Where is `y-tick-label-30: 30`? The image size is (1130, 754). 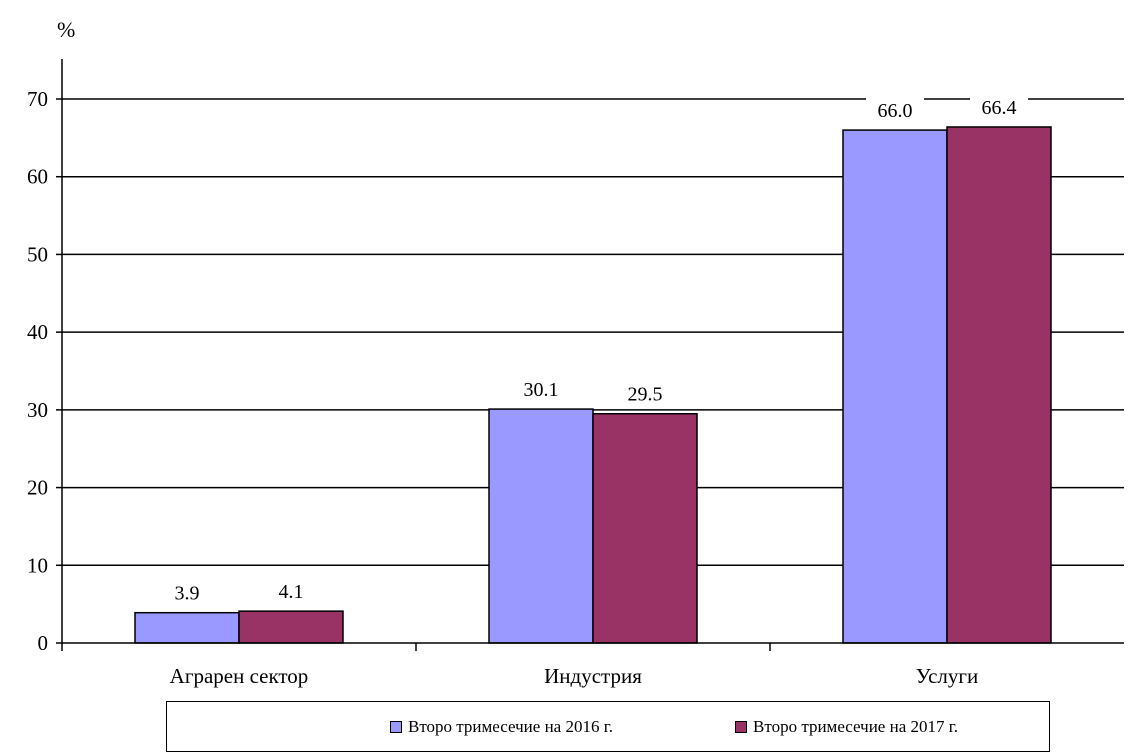 y-tick-label-30: 30 is located at coordinates (37, 410).